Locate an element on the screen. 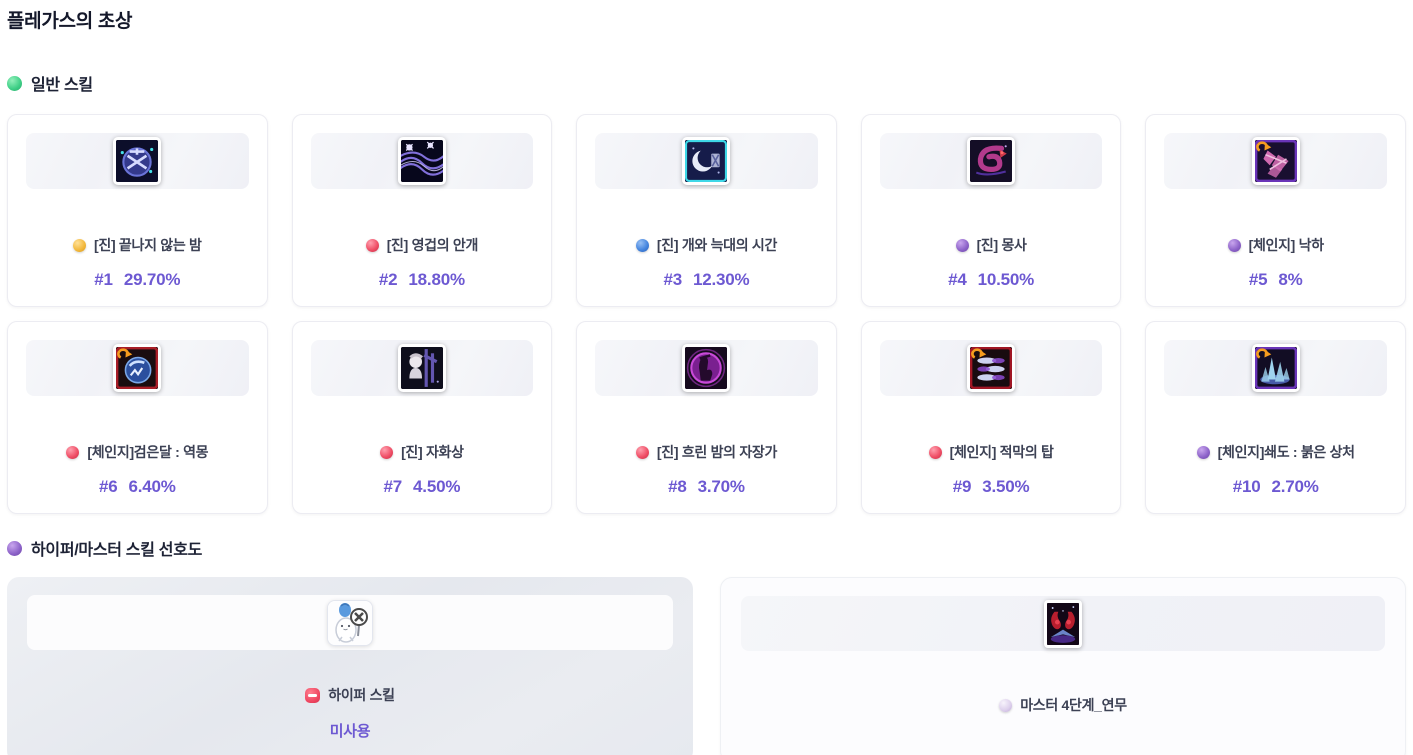 The height and width of the screenshot is (755, 1413). rank-number: #2 is located at coordinates (388, 279).